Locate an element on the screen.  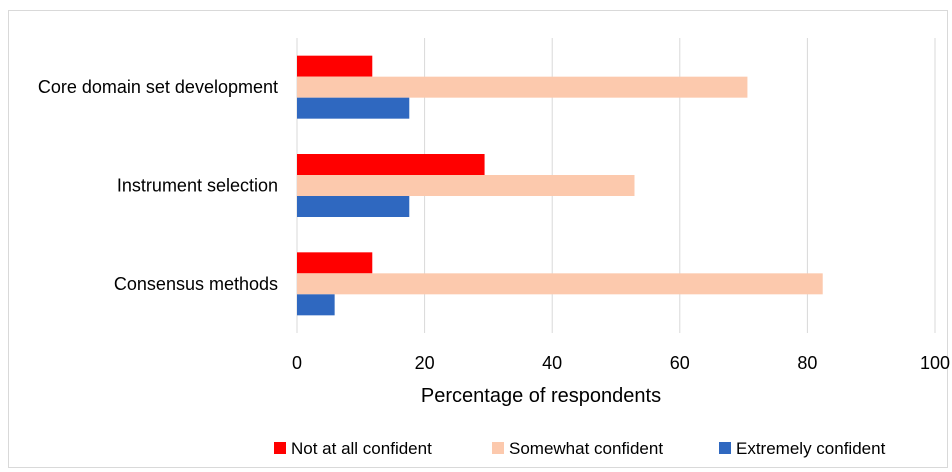
x-axis-title: Percentage of respondents is located at coordinates (541, 396).